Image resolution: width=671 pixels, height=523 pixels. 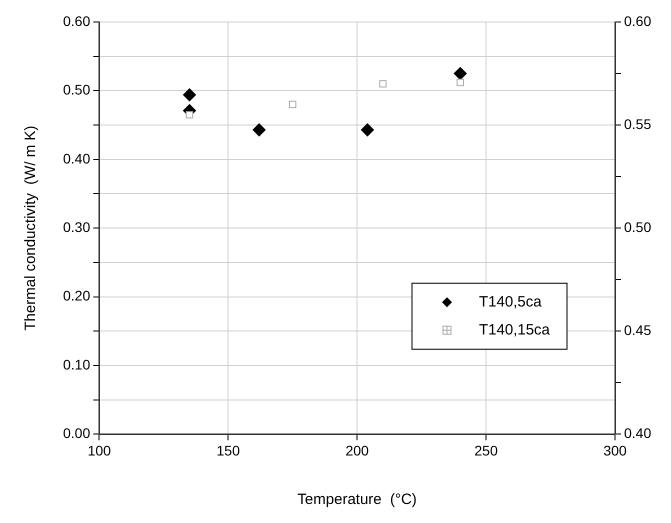 I want to click on y2-tick-label: 0.55, so click(x=638, y=124).